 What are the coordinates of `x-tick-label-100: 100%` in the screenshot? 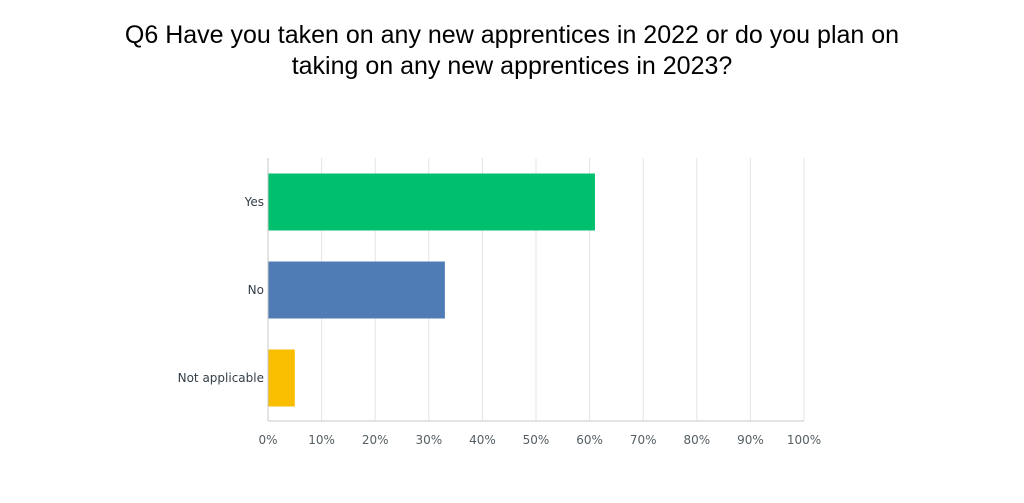 It's located at (804, 440).